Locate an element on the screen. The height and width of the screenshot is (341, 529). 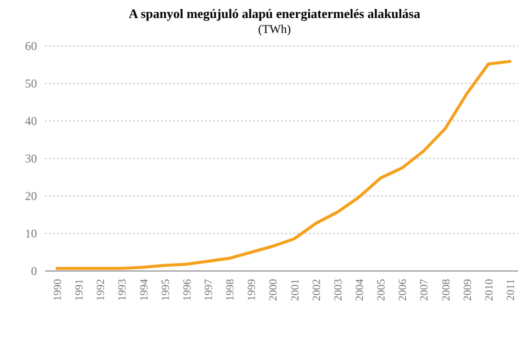
x-tick-label: 2001 is located at coordinates (295, 290).